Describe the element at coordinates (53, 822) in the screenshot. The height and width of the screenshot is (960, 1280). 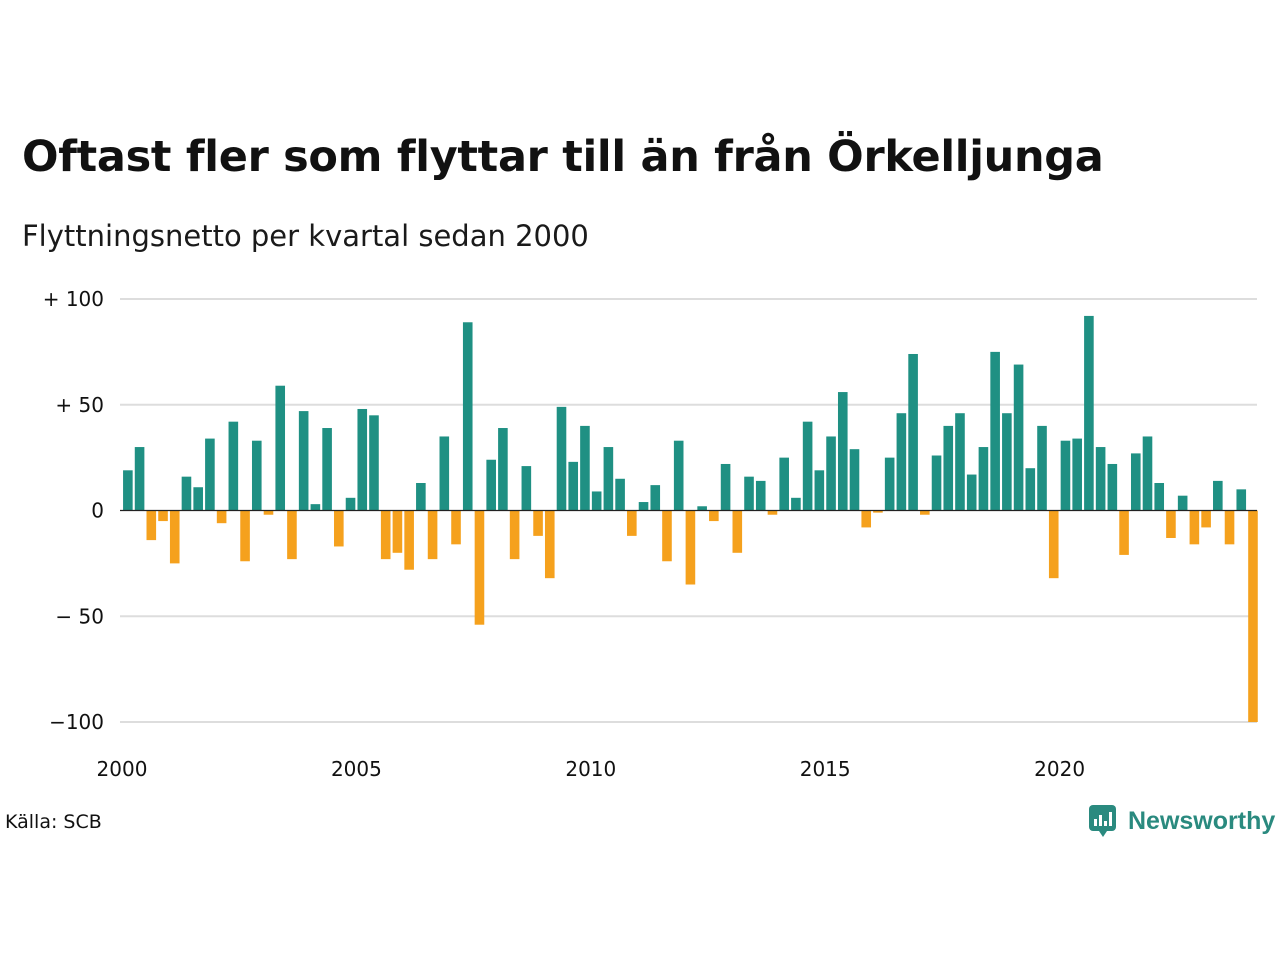
I see `source-note: Källa: SCB` at that location.